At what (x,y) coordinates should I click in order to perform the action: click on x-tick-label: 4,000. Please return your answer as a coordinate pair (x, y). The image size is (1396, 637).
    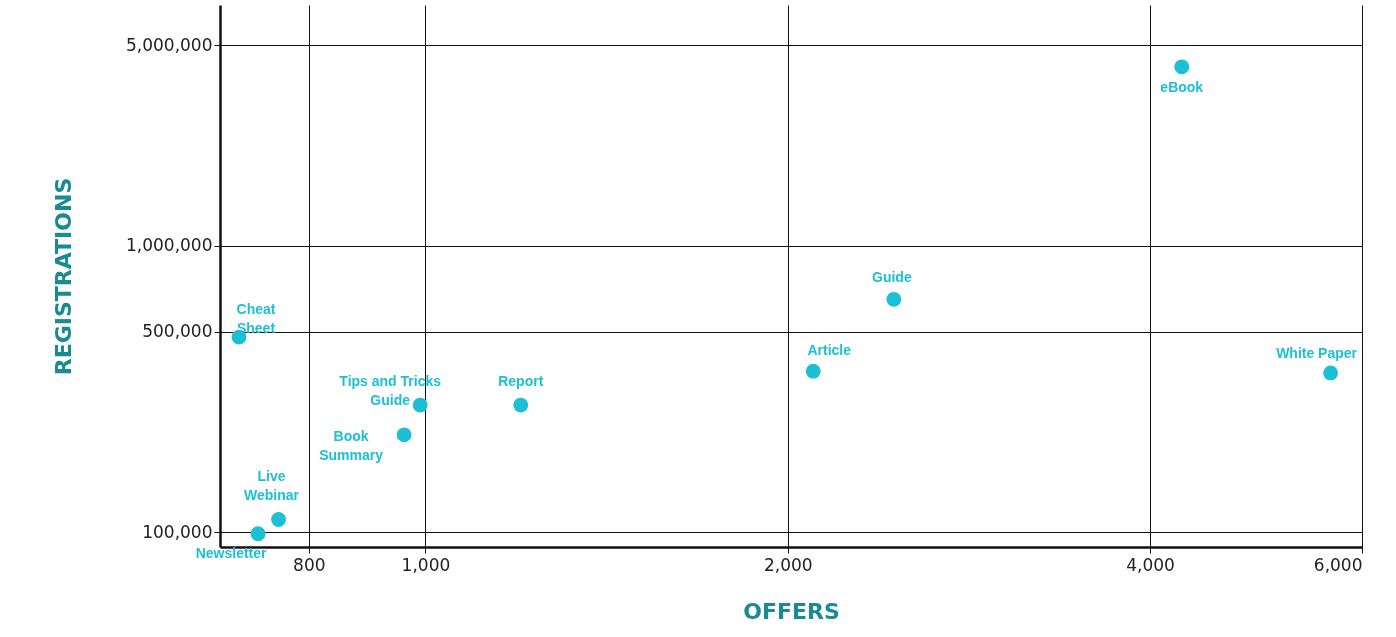
    Looking at the image, I should click on (1150, 564).